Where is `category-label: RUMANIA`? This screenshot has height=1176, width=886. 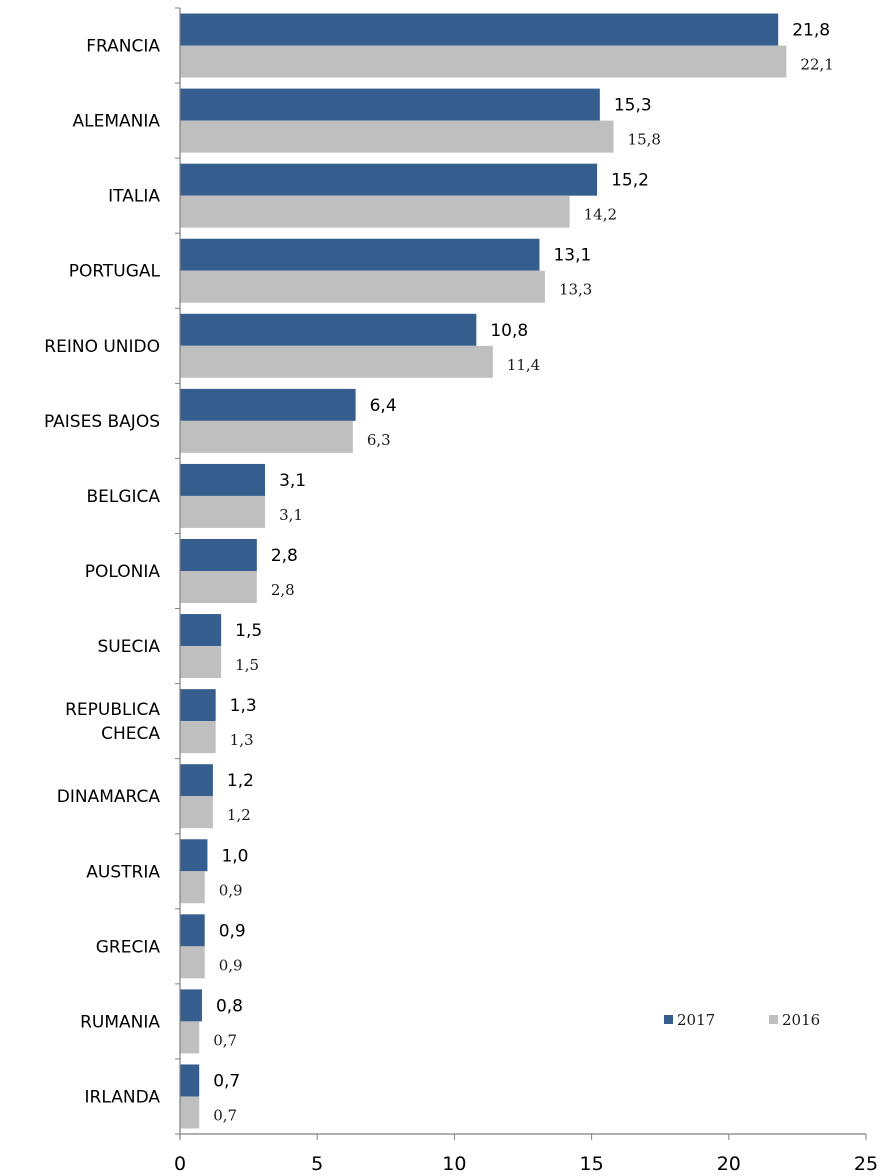
category-label: RUMANIA is located at coordinates (120, 1022).